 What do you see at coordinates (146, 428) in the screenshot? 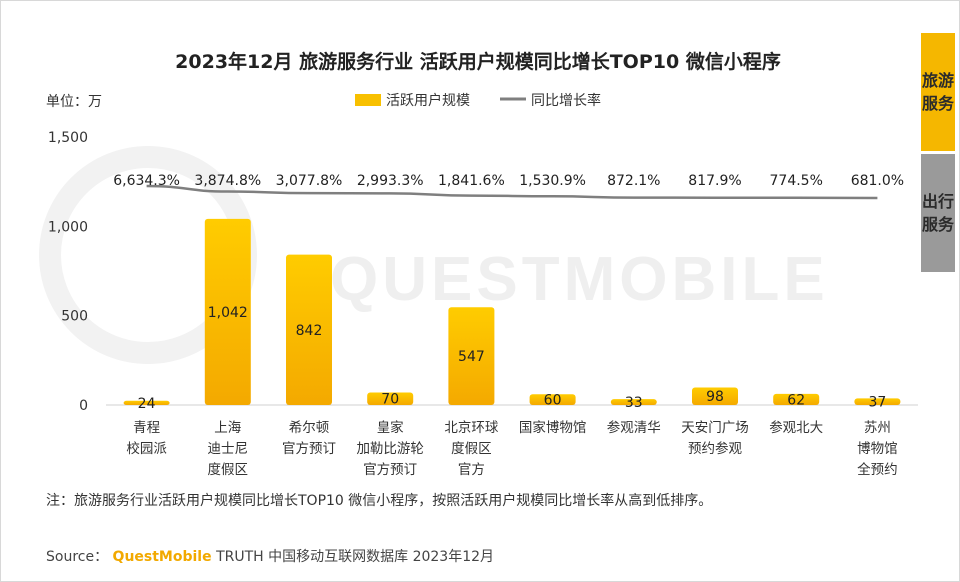
I see `x-tick-label: 青程` at bounding box center [146, 428].